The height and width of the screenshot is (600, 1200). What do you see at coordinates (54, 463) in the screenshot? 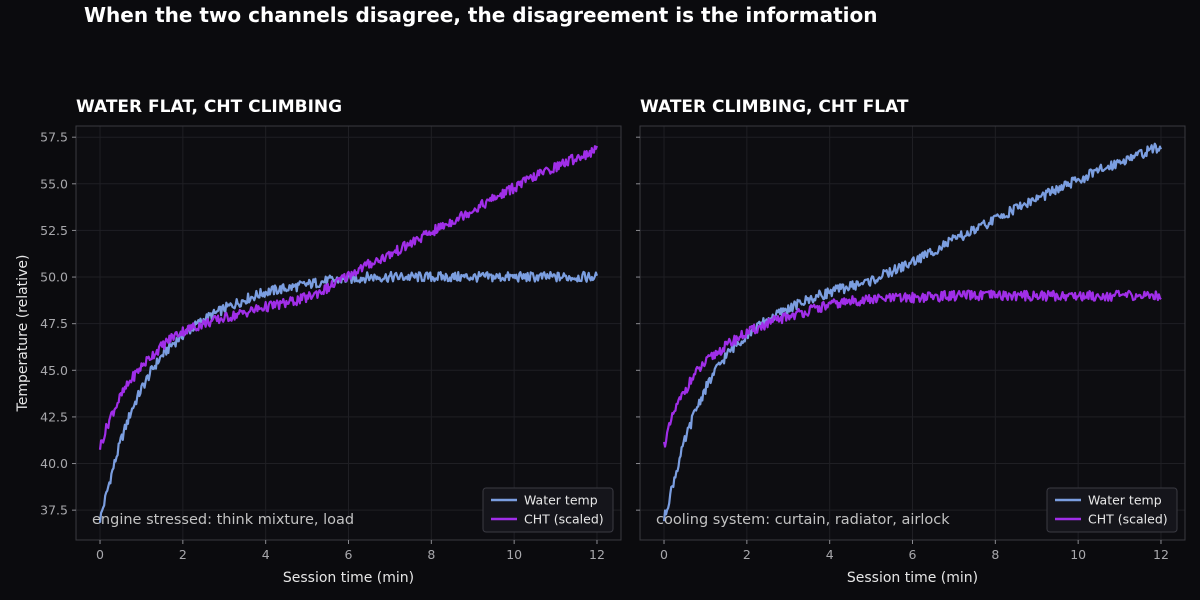
I see `y-tick-label: 40.0` at bounding box center [54, 463].